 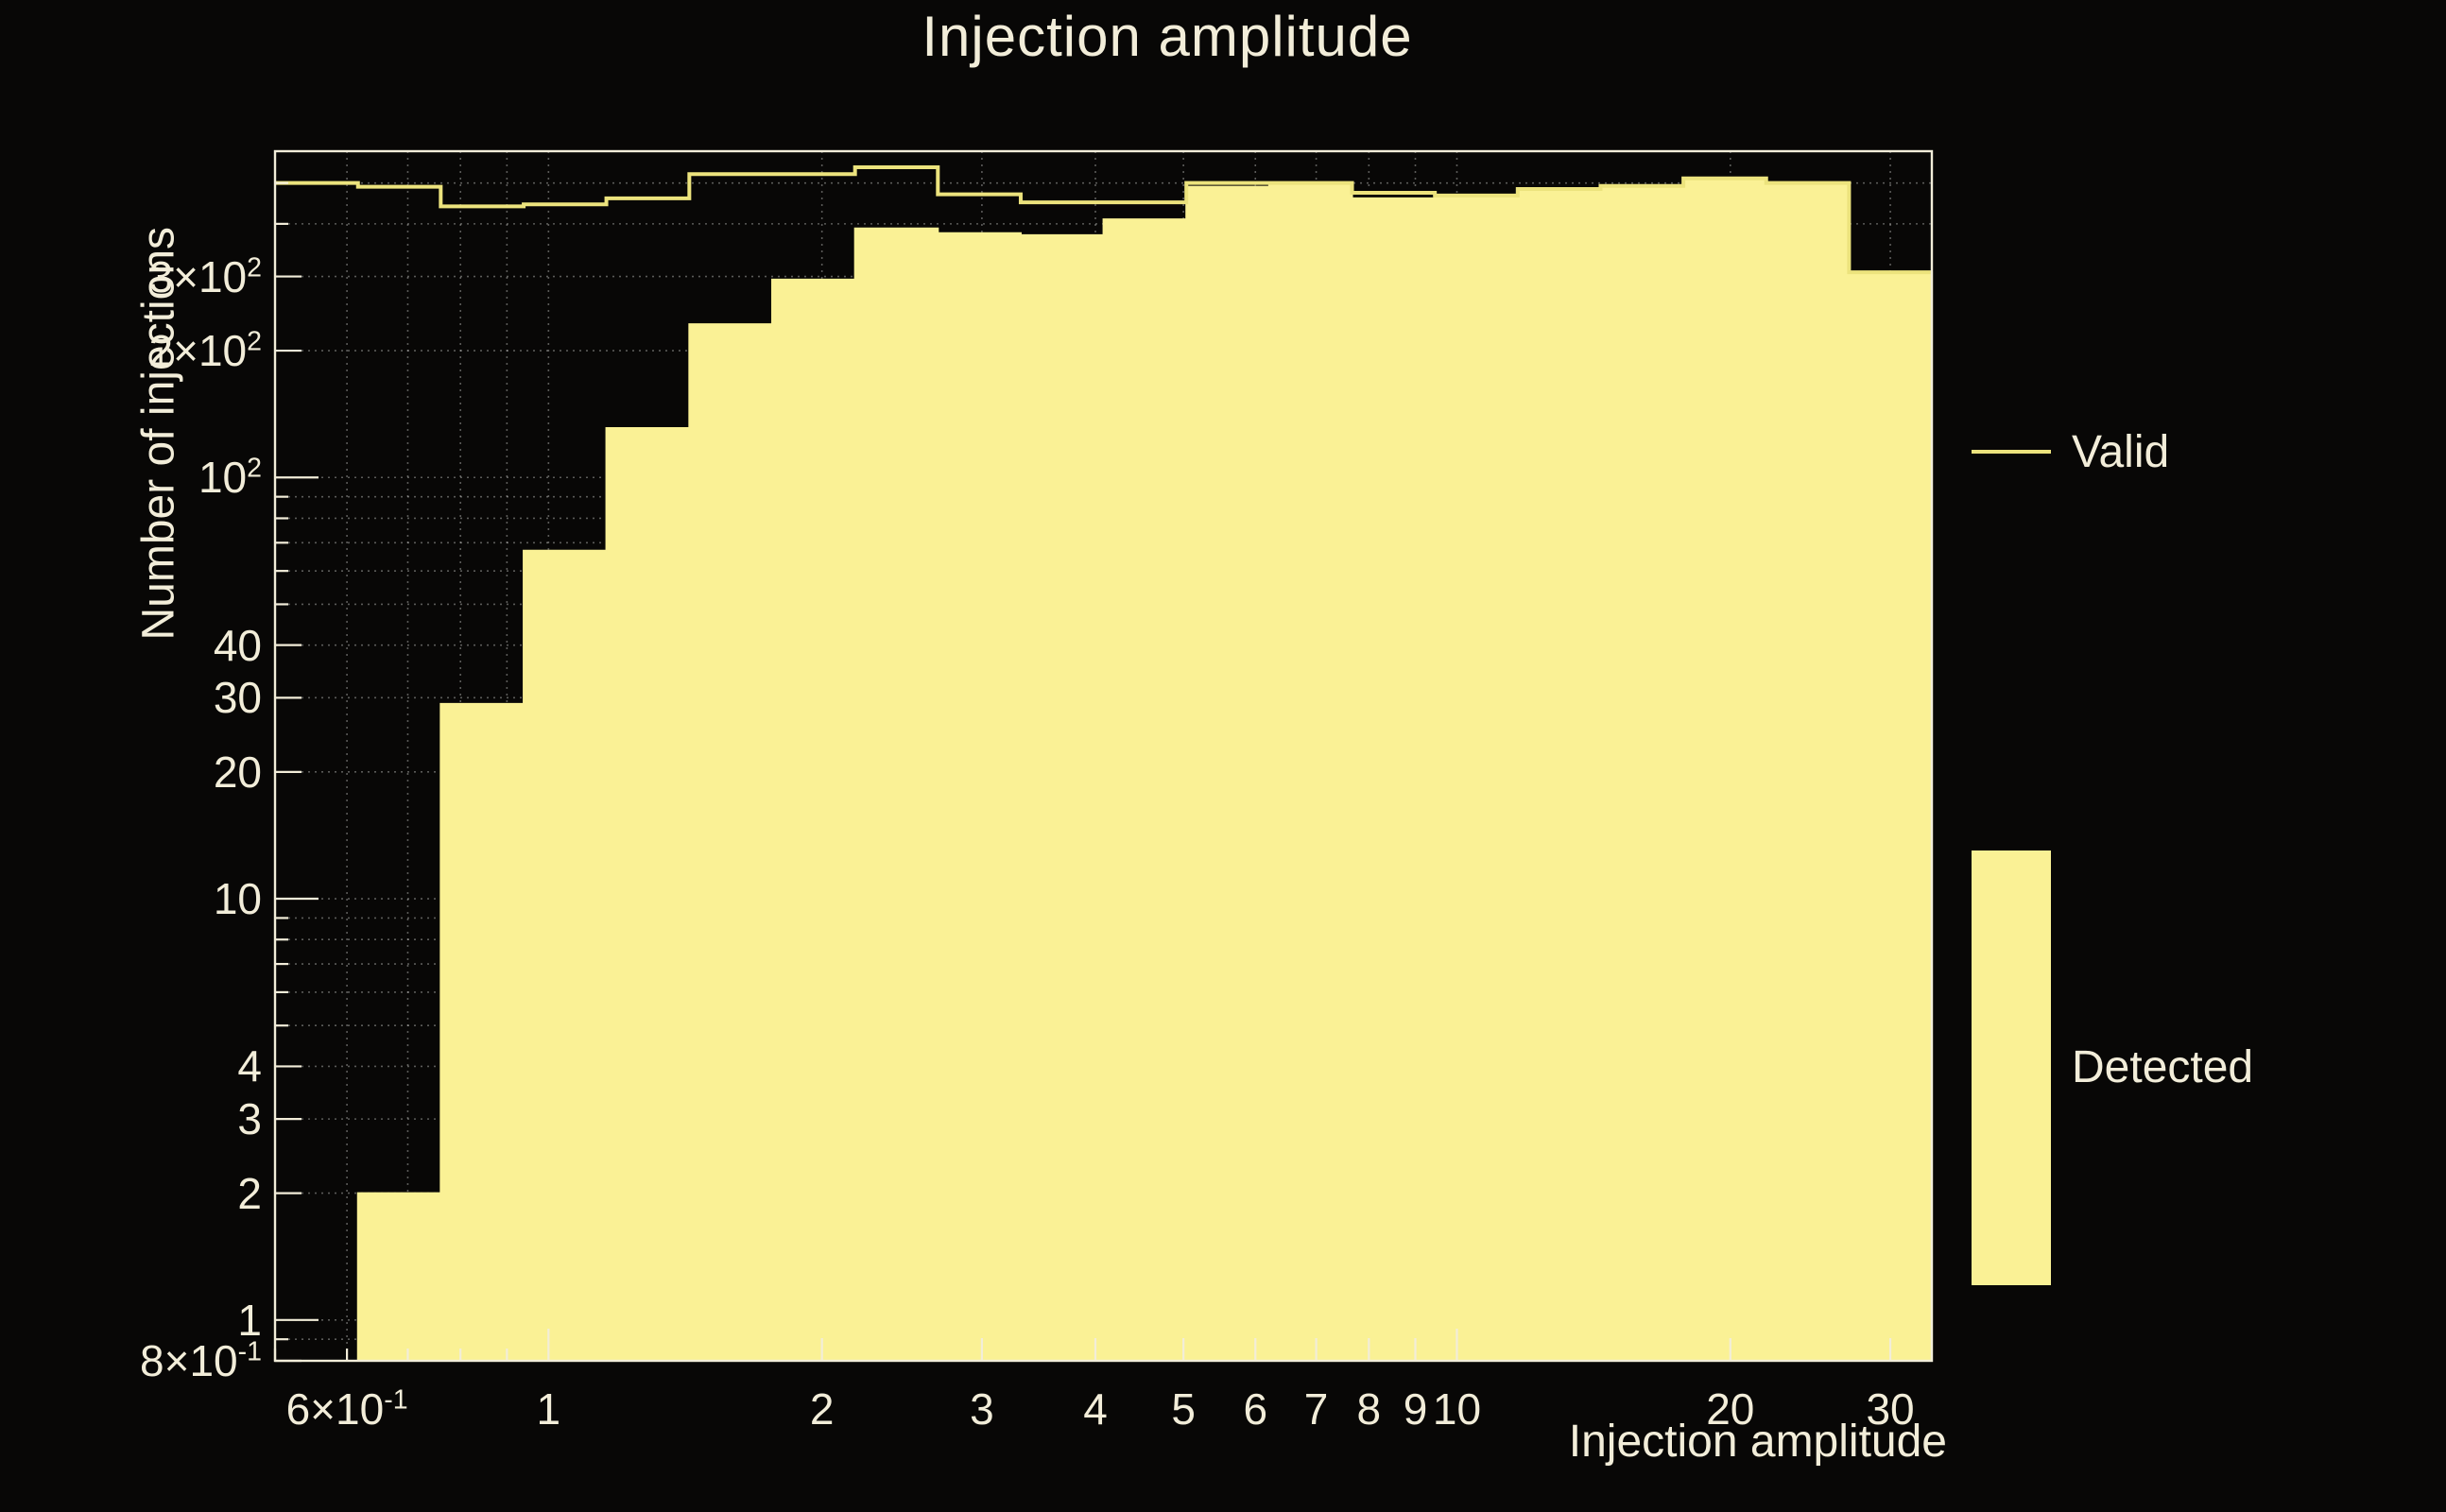 I want to click on legend-item-valid: Valid, so click(x=2070, y=452).